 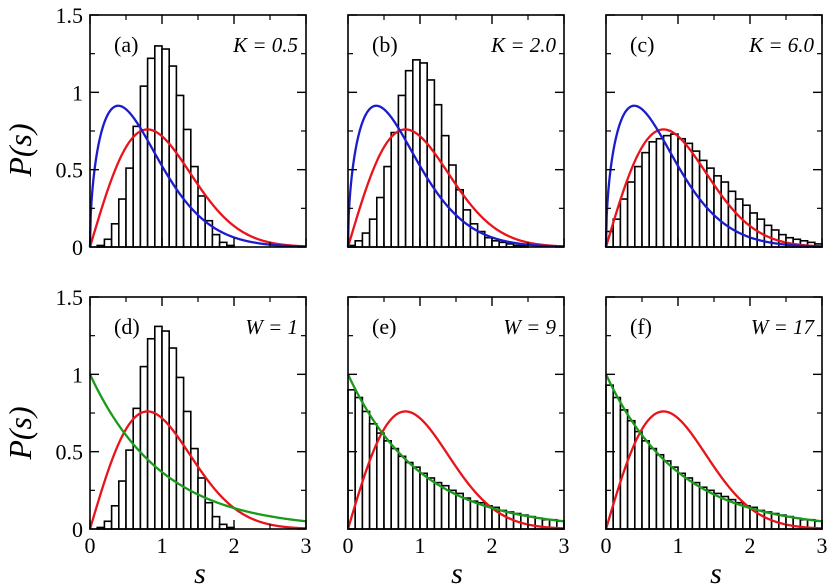 What do you see at coordinates (20, 433) in the screenshot?
I see `y-axis-label-bottom: P(s)` at bounding box center [20, 433].